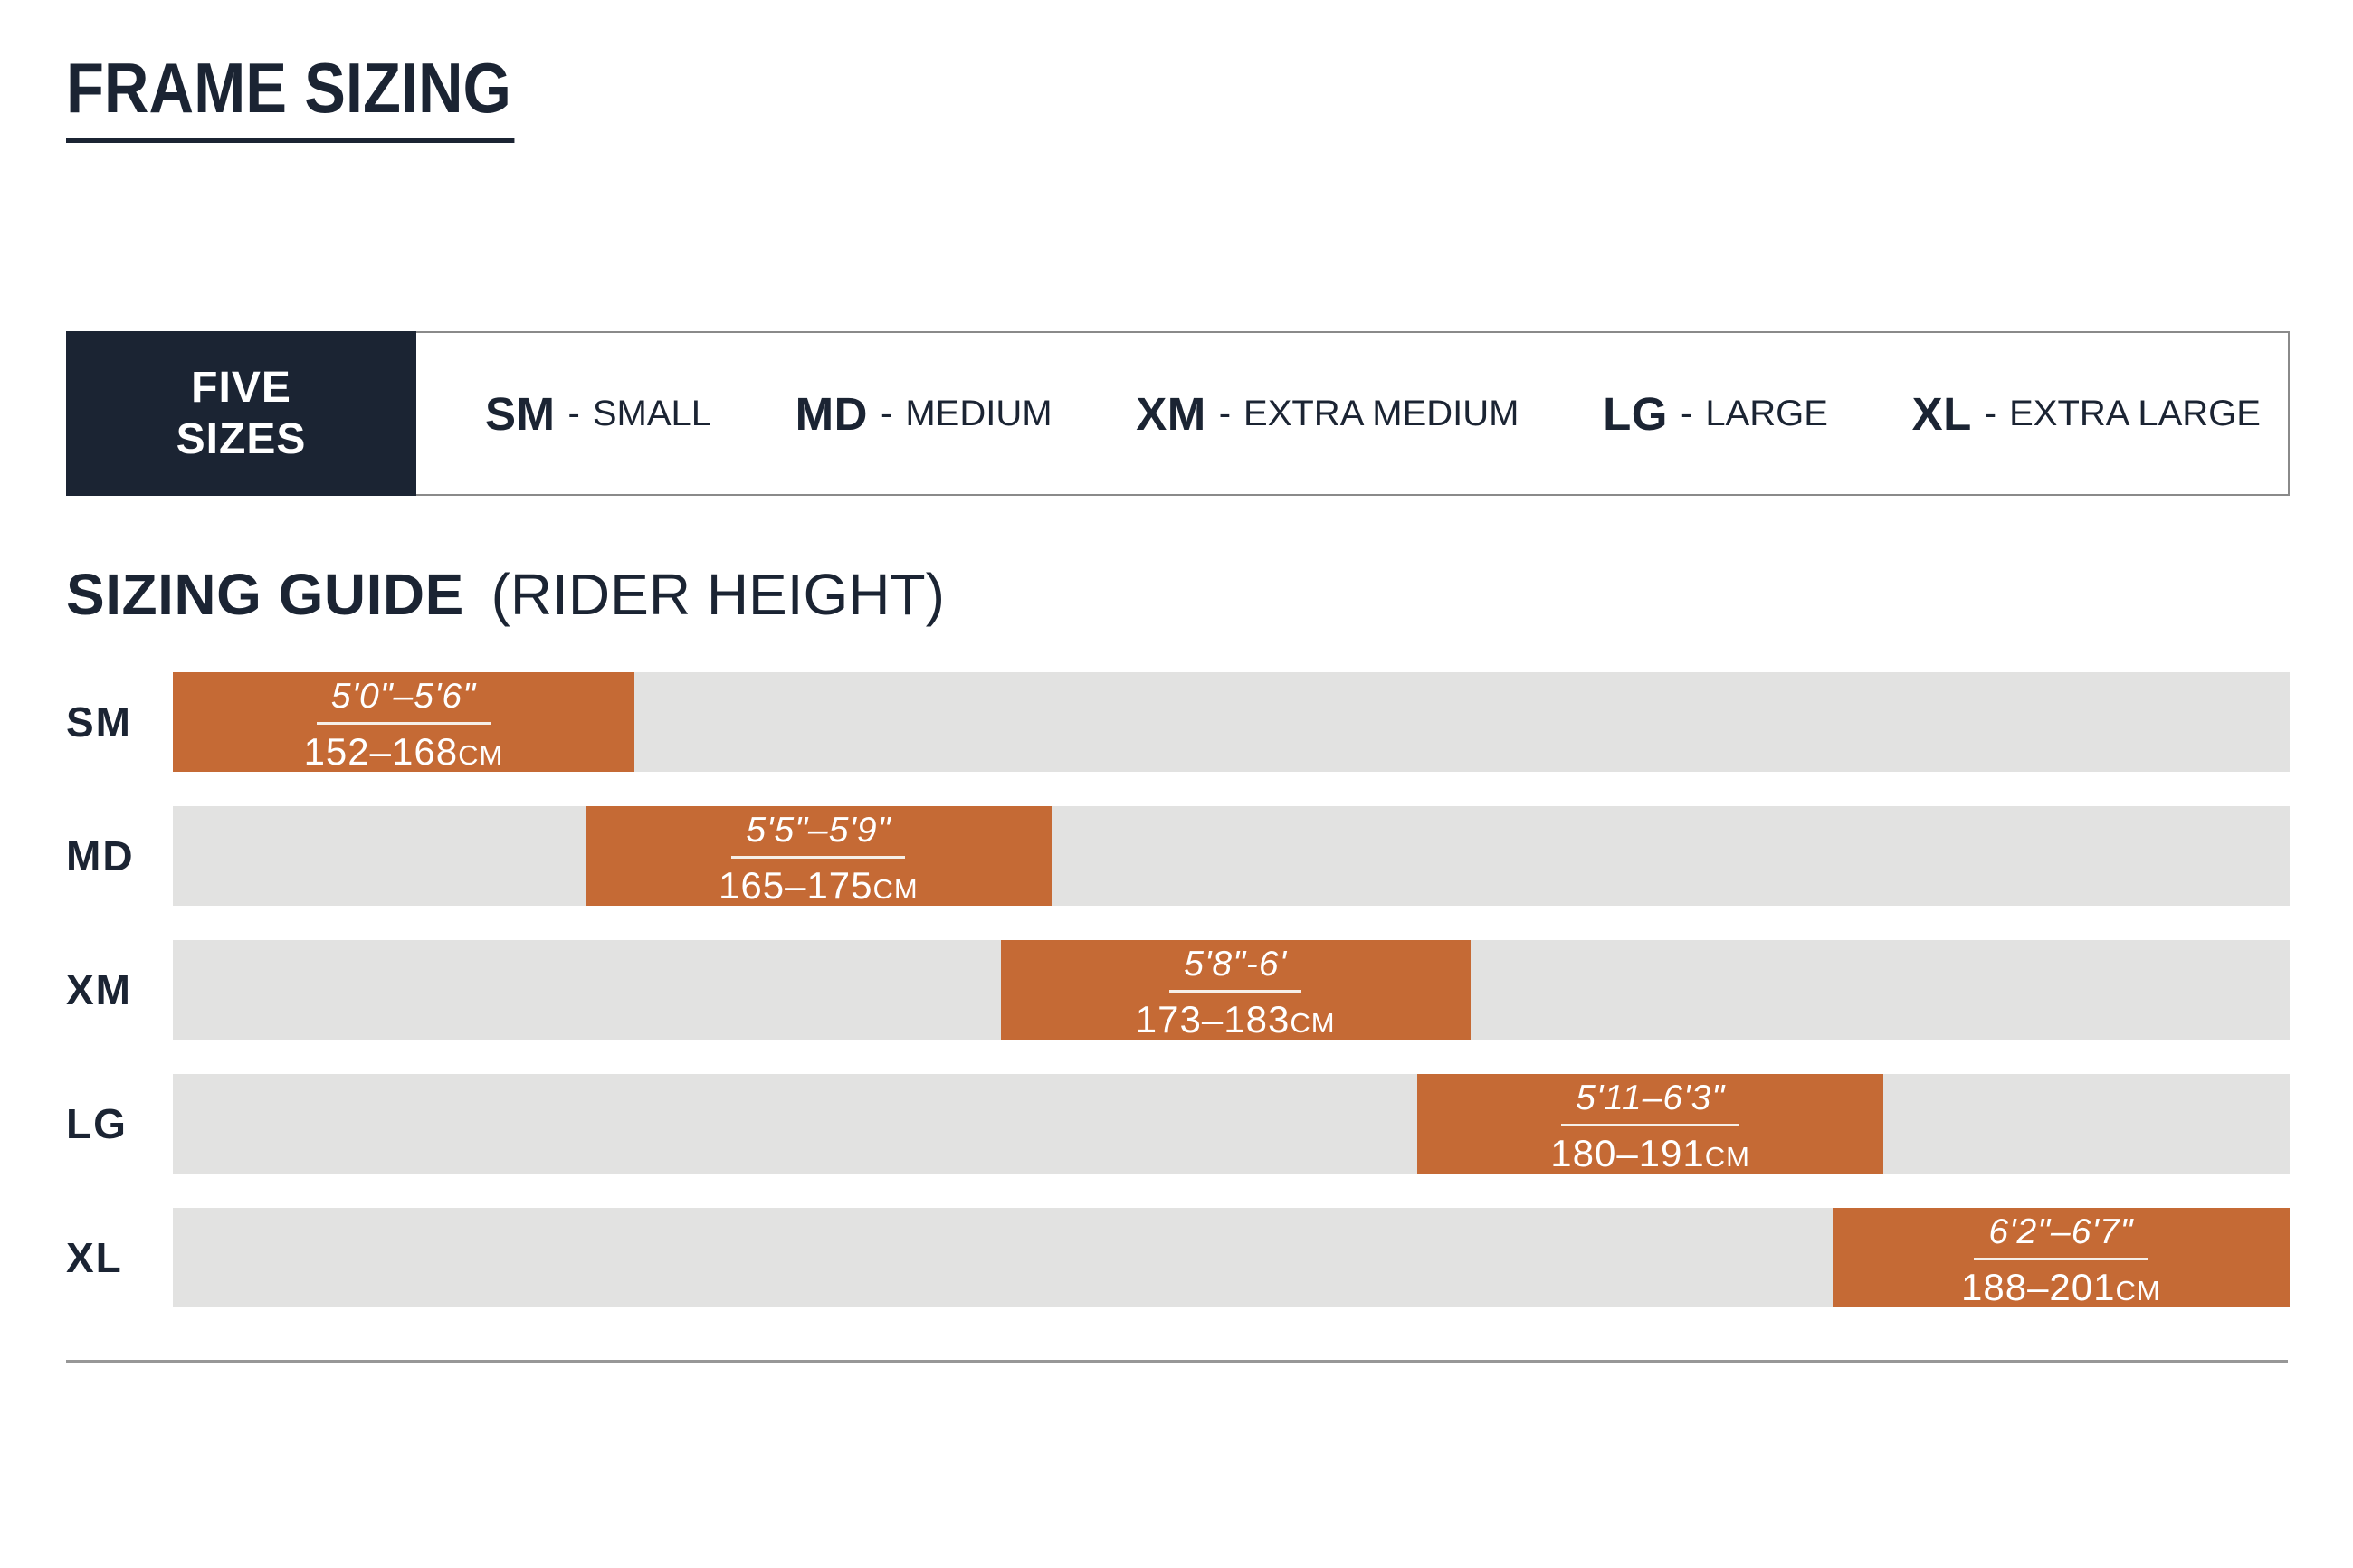 This screenshot has height=1568, width=2353. I want to click on range-bar: 5'8"-6' 173–183CM, so click(1236, 991).